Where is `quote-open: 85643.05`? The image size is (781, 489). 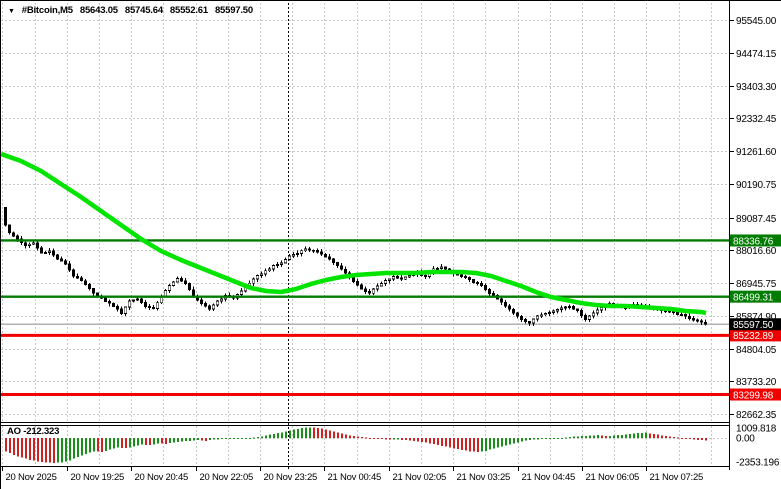 quote-open: 85643.05 is located at coordinates (98, 10).